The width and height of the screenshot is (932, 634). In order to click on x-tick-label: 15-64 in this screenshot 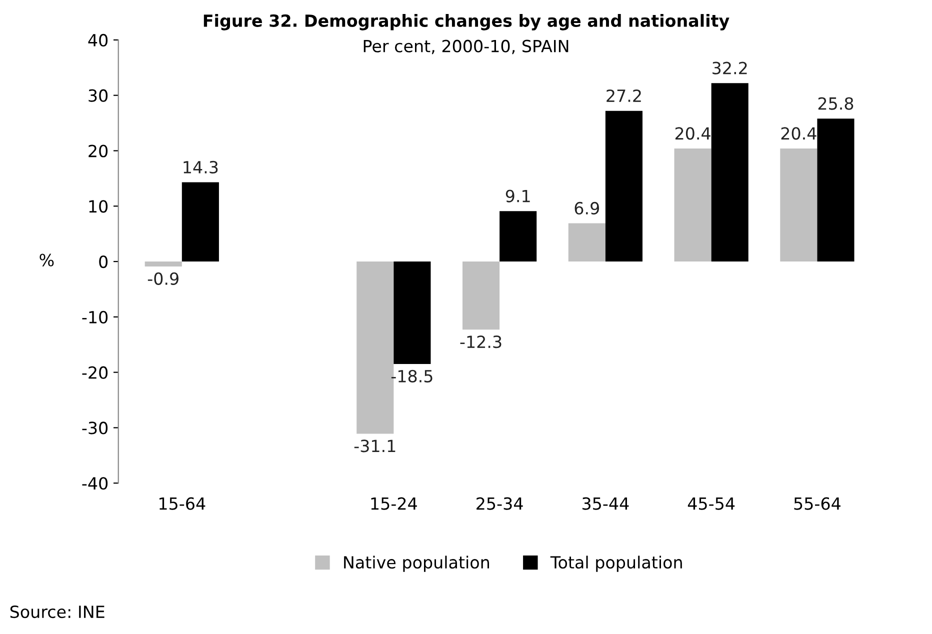, I will do `click(183, 503)`.